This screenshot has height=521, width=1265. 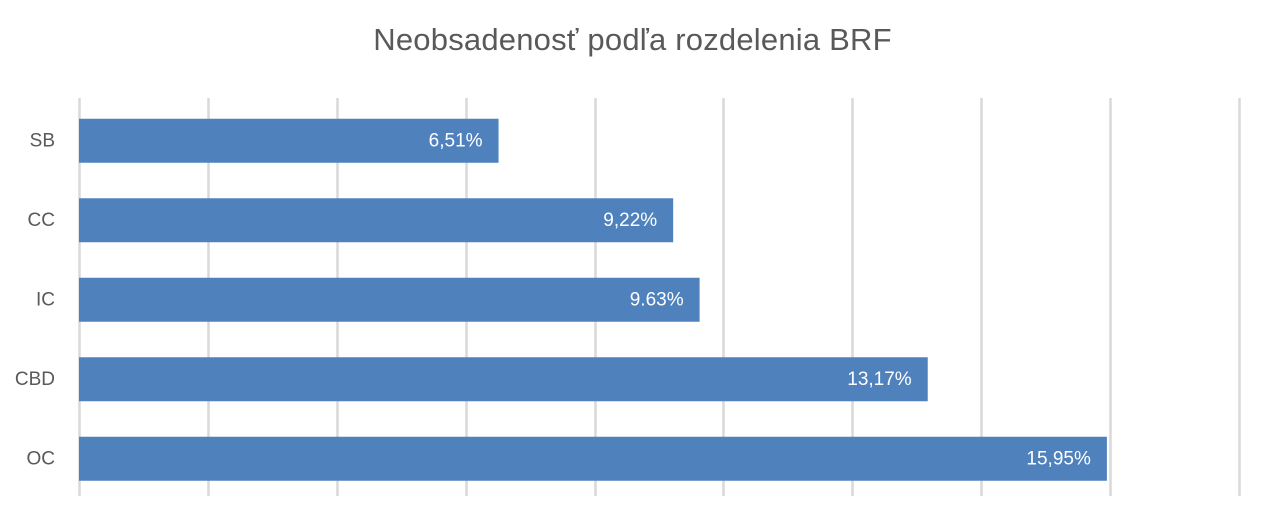 What do you see at coordinates (1058, 458) in the screenshot?
I see `data-label-oc: 15,95%` at bounding box center [1058, 458].